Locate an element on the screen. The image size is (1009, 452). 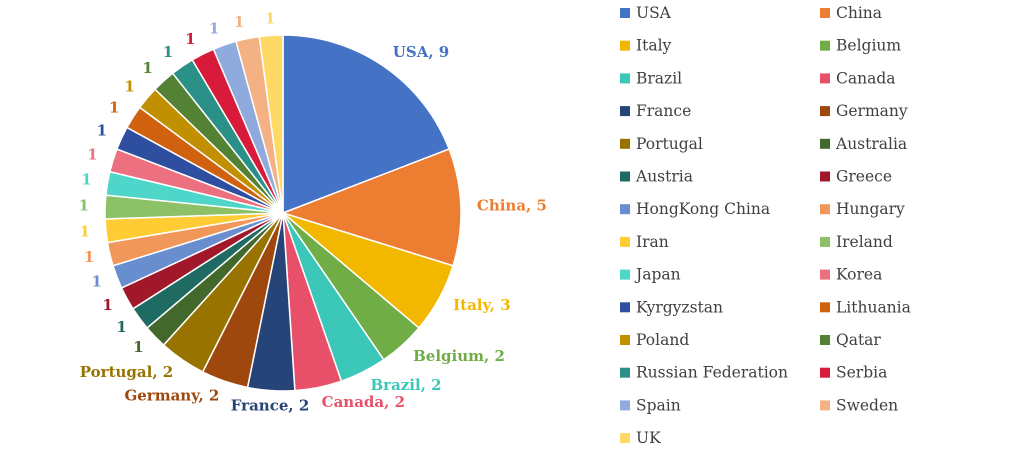
legend-label: Hungary is located at coordinates (870, 209).